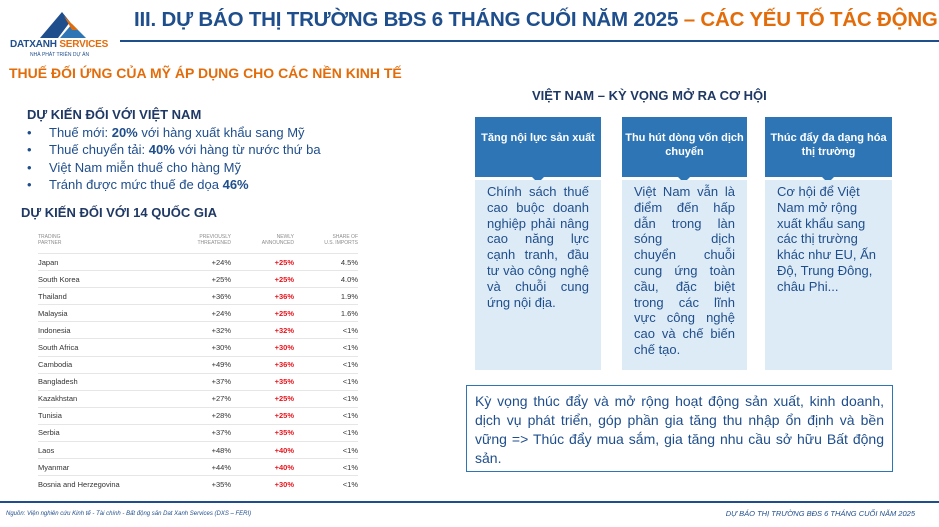  Describe the element at coordinates (194, 296) in the screenshot. I see `cell-previous: +36%` at that location.